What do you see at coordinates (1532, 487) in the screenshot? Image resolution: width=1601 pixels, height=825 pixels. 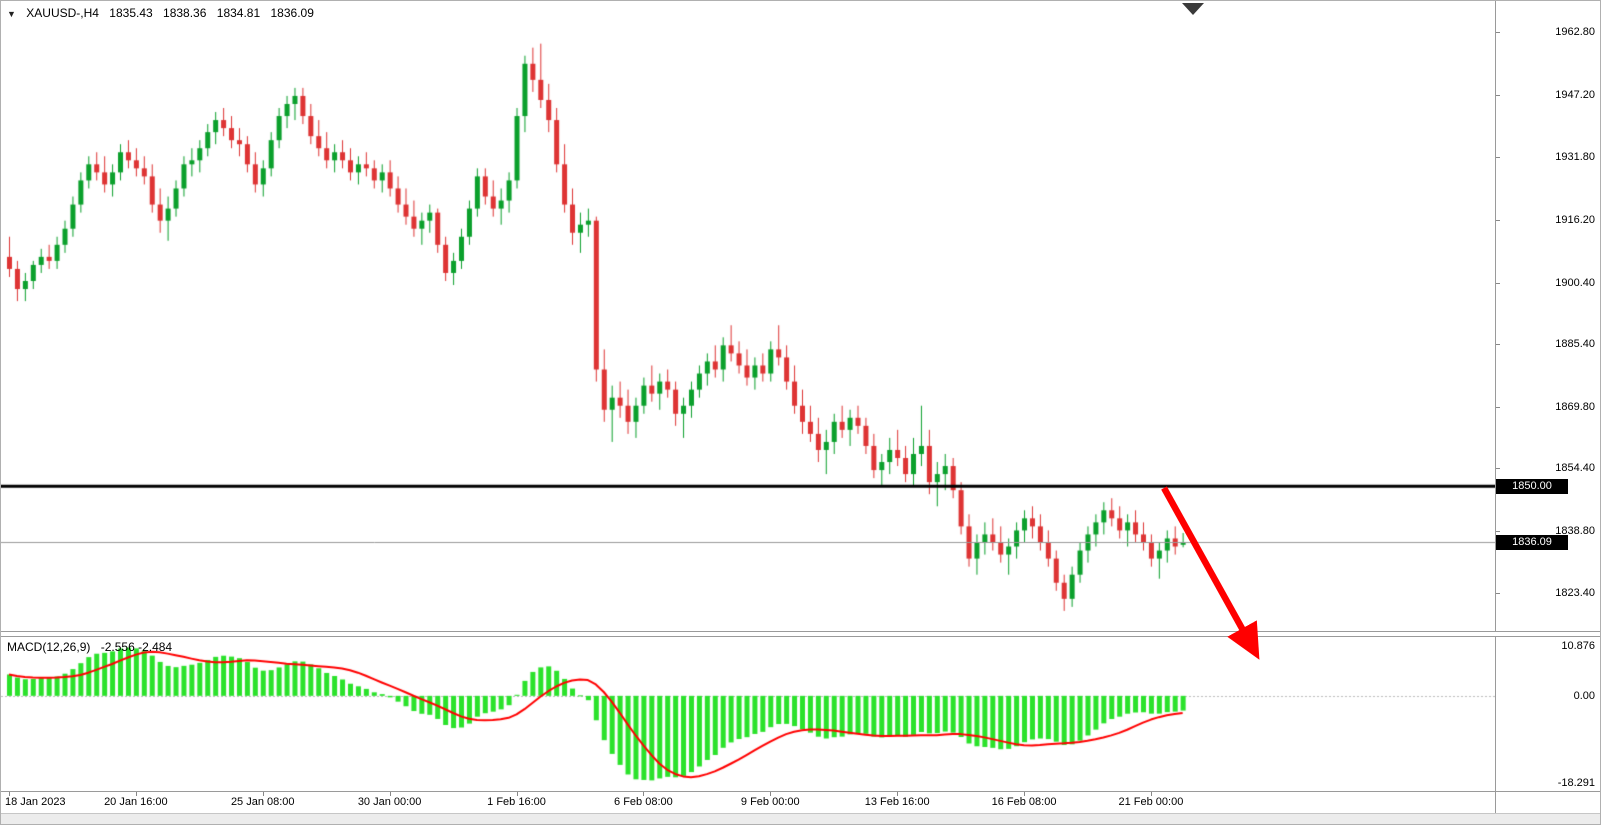 I see `hline-price-badge: 1850.00` at bounding box center [1532, 487].